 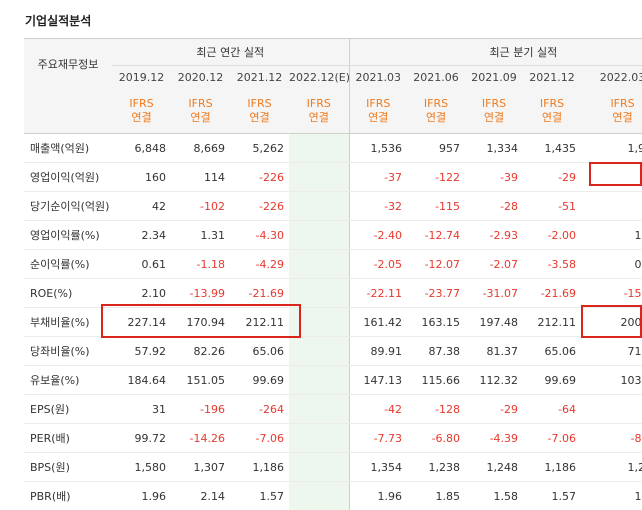 What do you see at coordinates (611, 148) in the screenshot?
I see `table-cell: 1,944` at bounding box center [611, 148].